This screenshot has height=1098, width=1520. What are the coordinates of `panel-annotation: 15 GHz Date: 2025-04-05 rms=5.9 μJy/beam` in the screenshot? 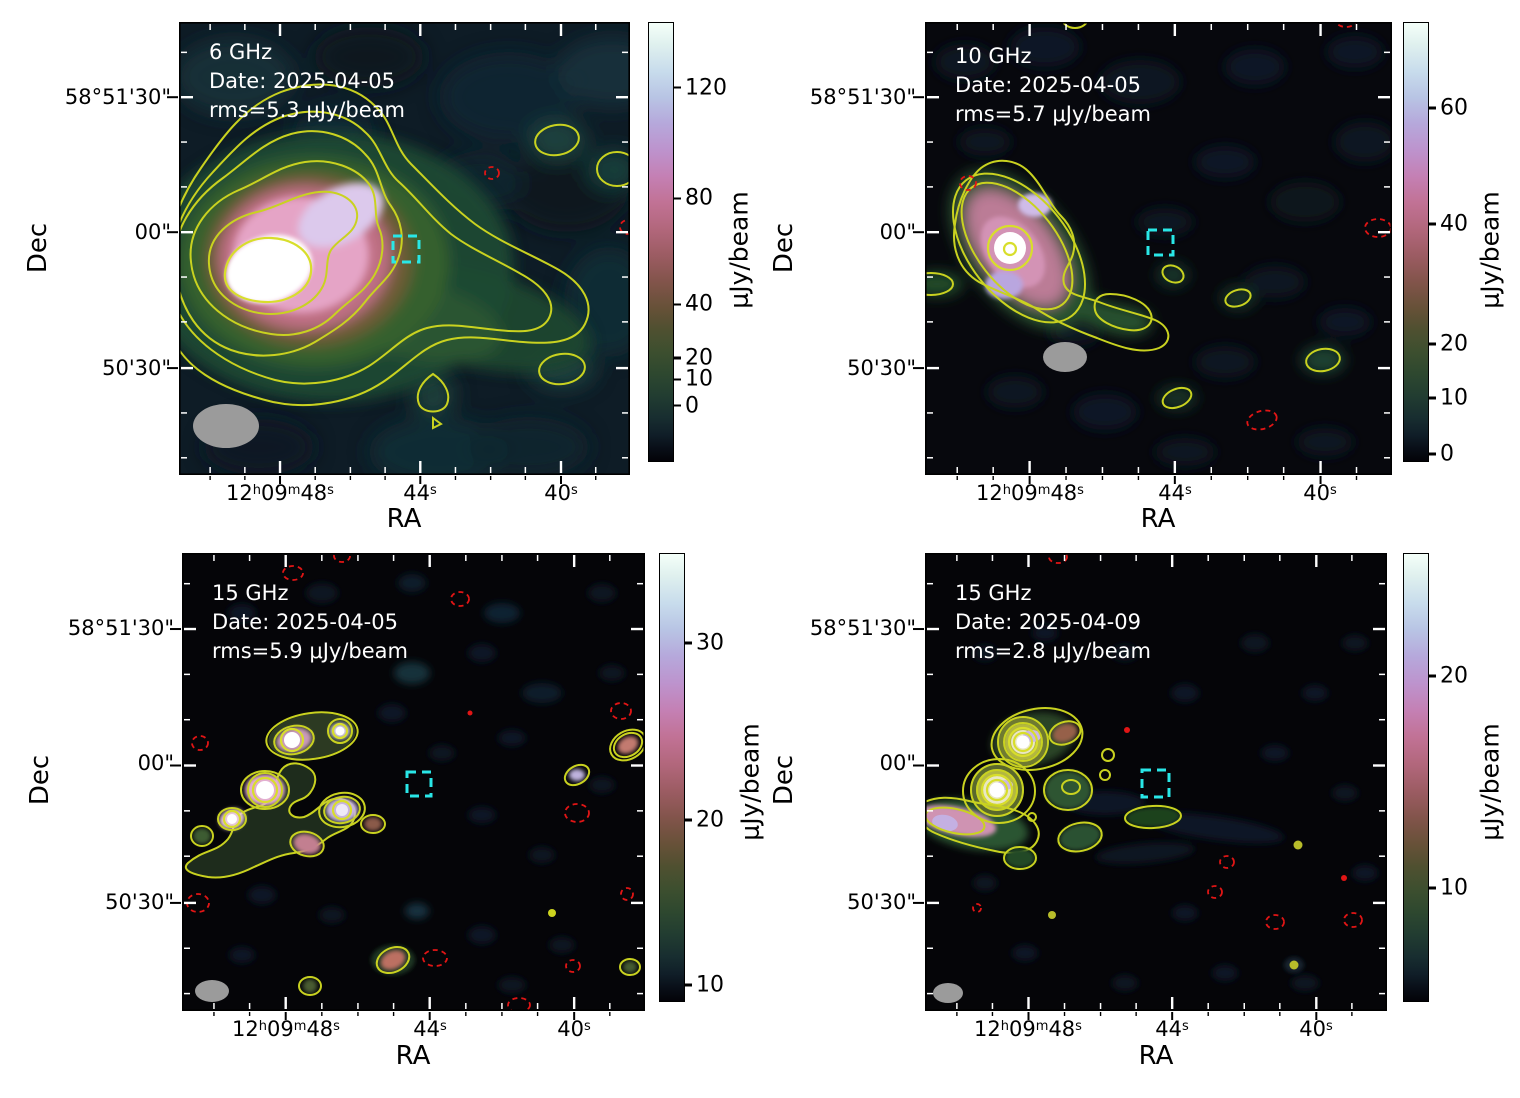 It's located at (310, 622).